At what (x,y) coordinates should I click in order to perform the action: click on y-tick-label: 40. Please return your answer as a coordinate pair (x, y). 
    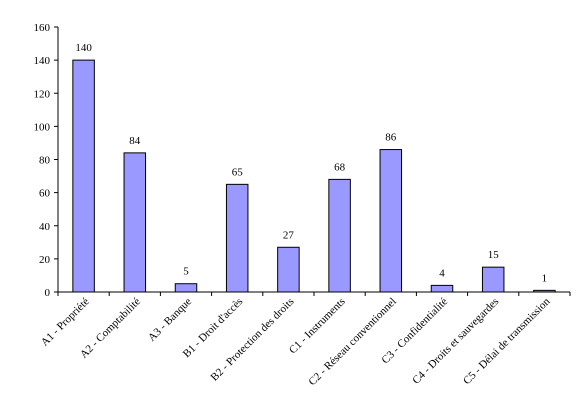
    Looking at the image, I should click on (45, 227).